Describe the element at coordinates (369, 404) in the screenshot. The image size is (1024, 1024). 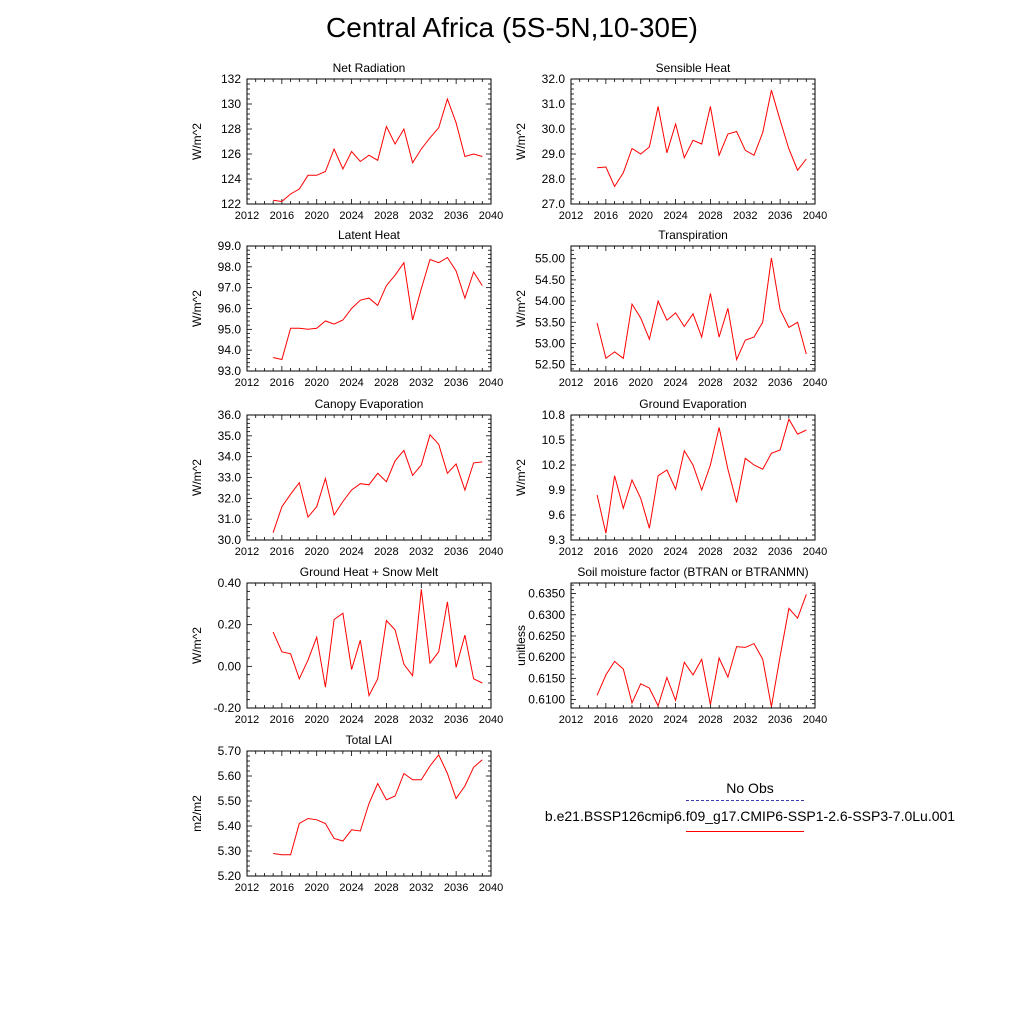
I see `panel-title: Canopy Evaporation` at that location.